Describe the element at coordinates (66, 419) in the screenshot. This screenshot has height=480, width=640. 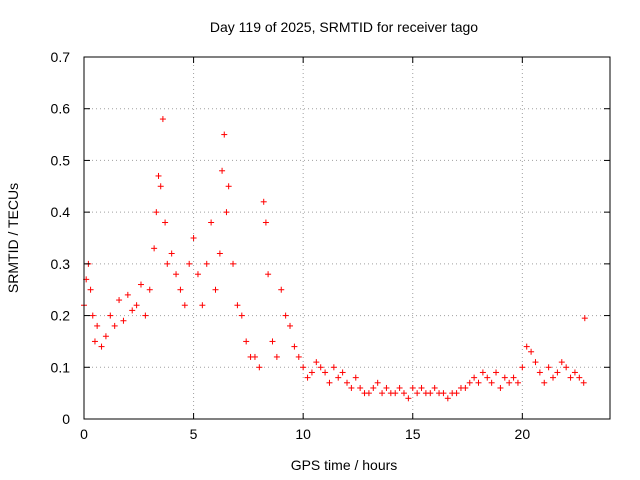
I see `y-tick-label: 0` at that location.